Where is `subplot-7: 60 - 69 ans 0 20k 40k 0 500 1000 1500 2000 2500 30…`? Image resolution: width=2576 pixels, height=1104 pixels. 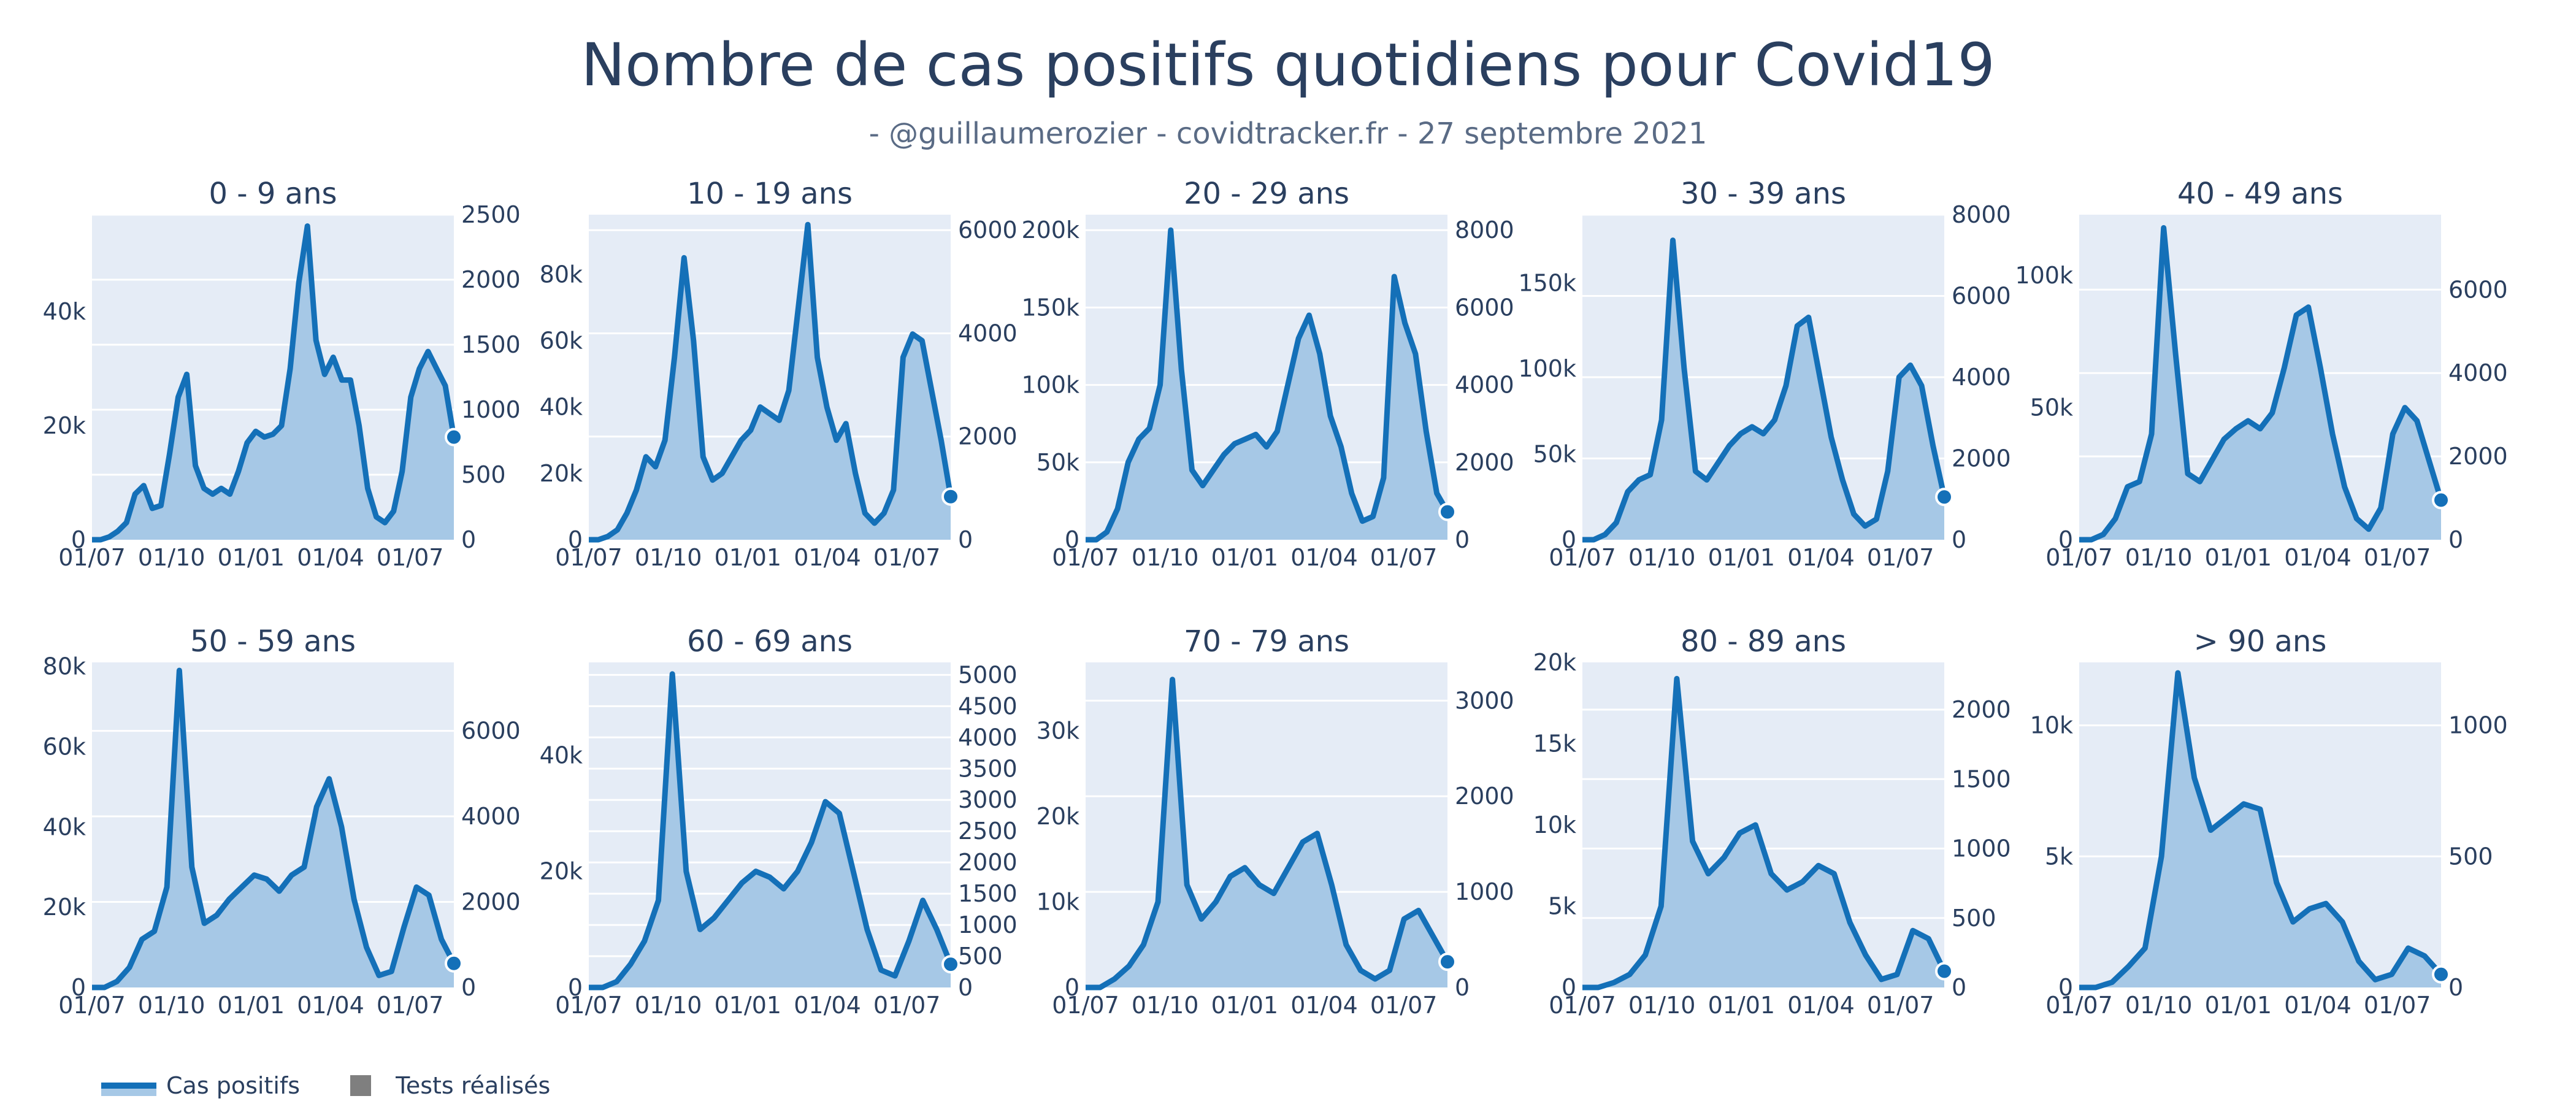
subplot-7: 60 - 69 ans 0 20k 40k 0 500 1000 1500 2000 2500 30… is located at coordinates (779, 821).